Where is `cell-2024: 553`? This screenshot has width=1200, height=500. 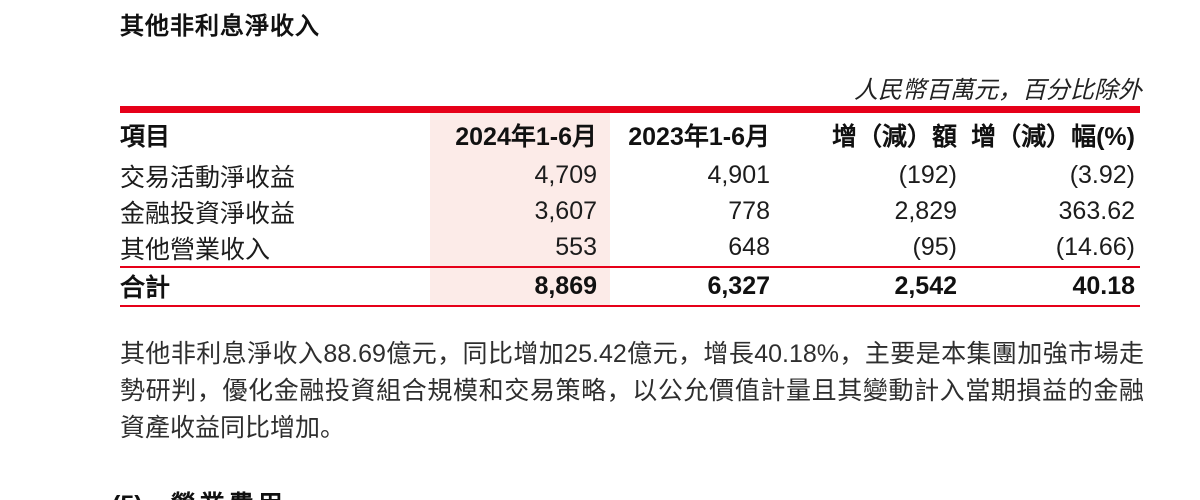 cell-2024: 553 is located at coordinates (520, 248).